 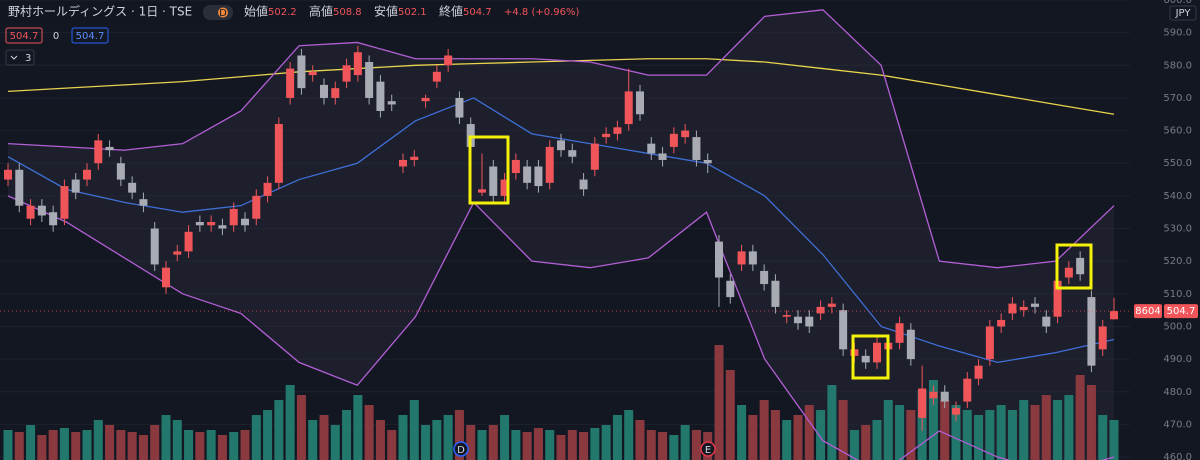 What do you see at coordinates (1177, 163) in the screenshot?
I see `y-tick-label: 550.0` at bounding box center [1177, 163].